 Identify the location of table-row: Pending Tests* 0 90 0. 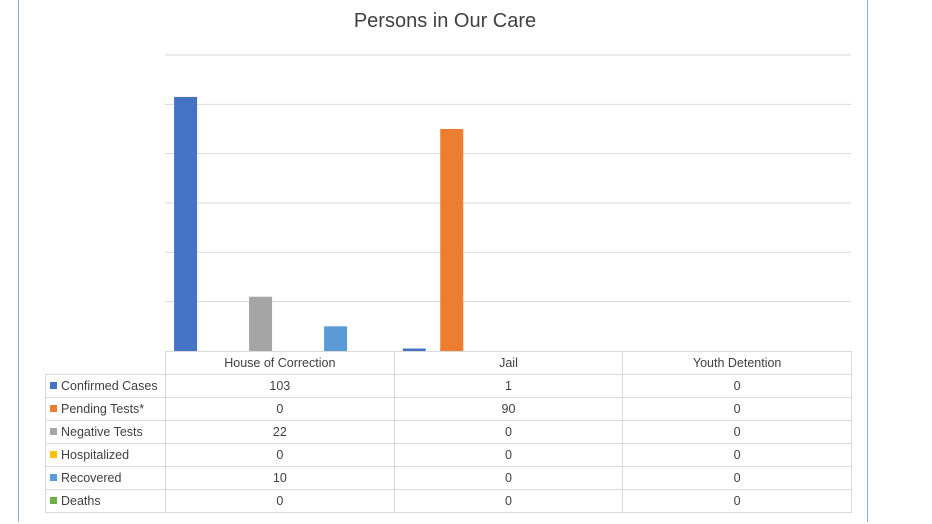
(448, 409).